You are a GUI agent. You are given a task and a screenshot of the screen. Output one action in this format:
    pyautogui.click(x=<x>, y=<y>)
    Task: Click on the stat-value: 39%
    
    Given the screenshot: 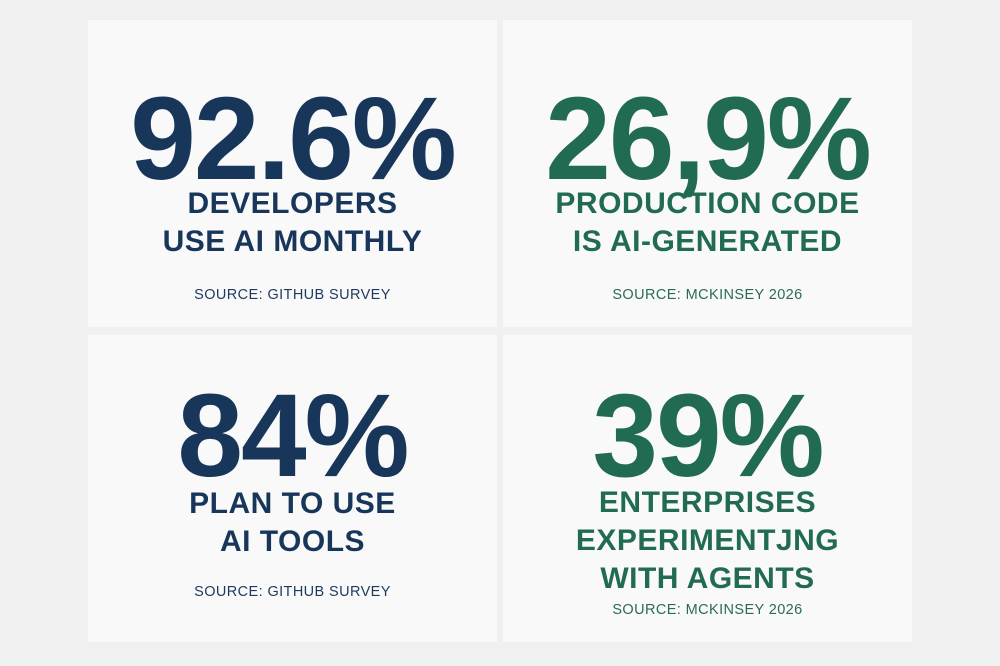 What is the action you would take?
    pyautogui.click(x=708, y=436)
    